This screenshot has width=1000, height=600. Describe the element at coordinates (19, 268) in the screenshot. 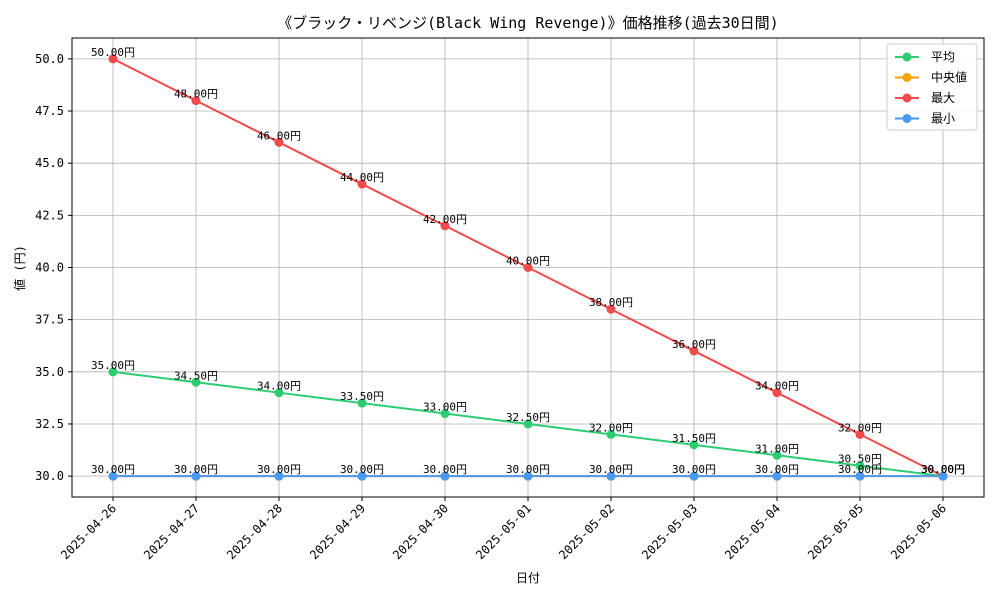

I see `y-axis-label: 値 (円)` at that location.